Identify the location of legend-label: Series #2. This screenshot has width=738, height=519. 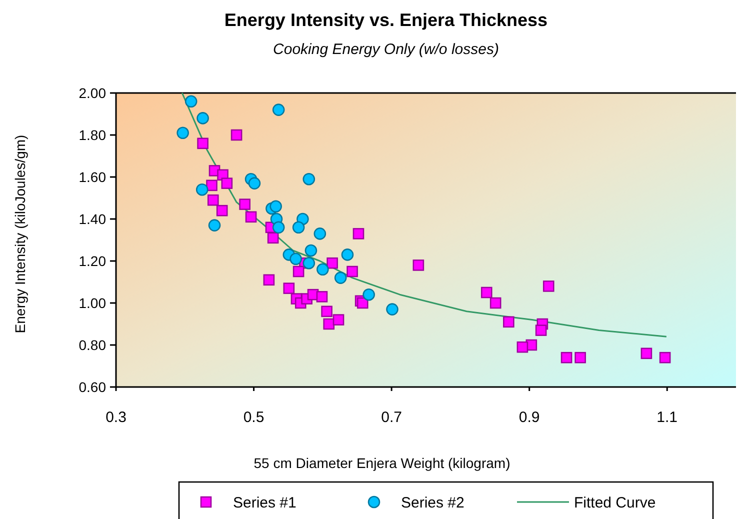
(432, 503).